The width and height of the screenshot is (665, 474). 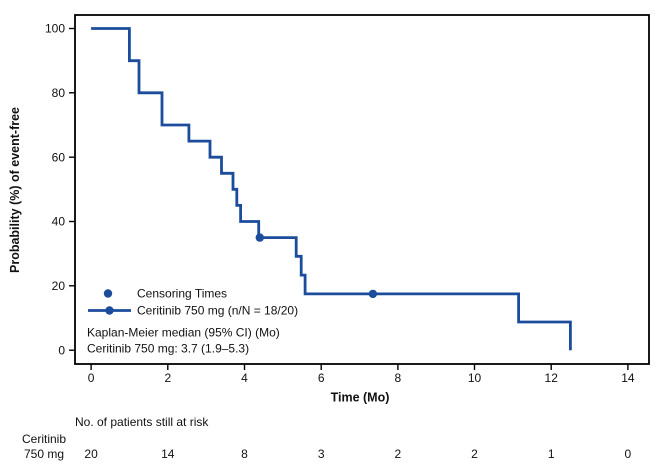 I want to click on y-axis-tick-label: 20, so click(x=59, y=286).